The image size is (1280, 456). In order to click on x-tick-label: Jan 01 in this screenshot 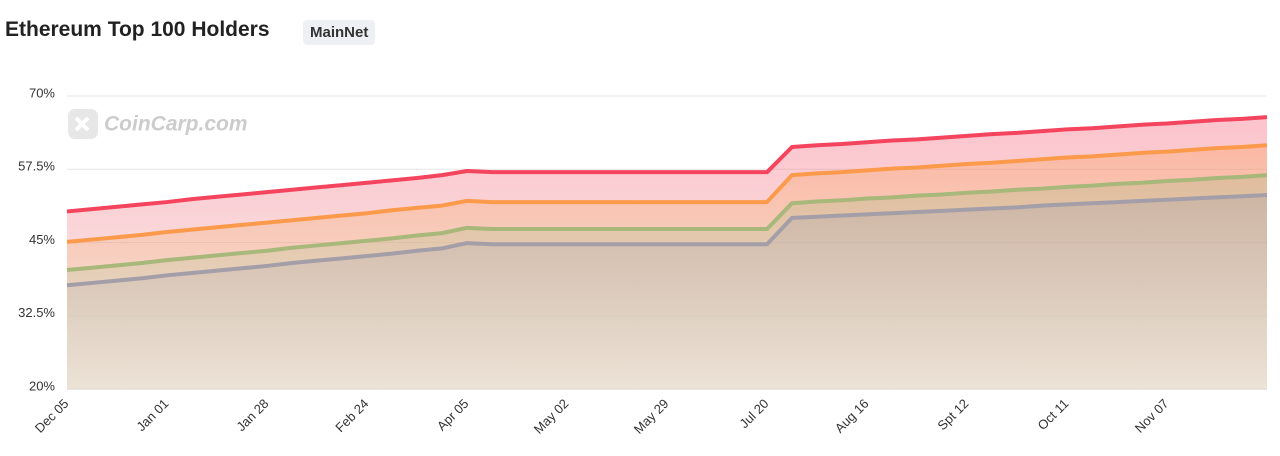, I will do `click(152, 415)`.